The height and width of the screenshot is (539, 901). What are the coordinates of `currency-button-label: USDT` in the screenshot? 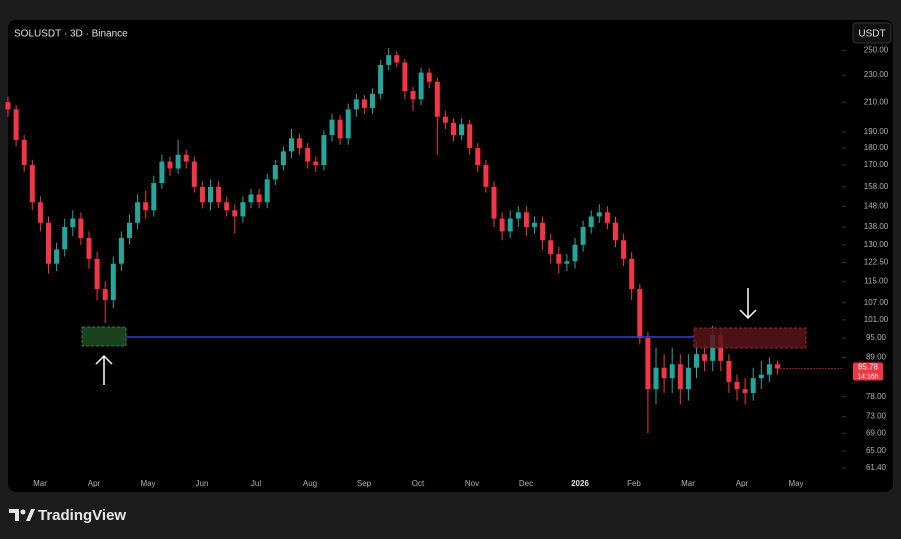 It's located at (871, 34).